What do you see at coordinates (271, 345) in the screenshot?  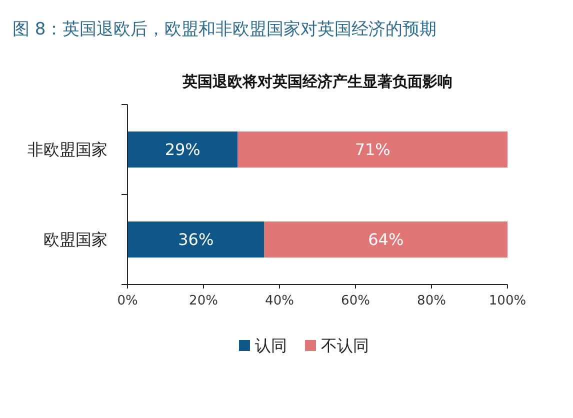 I see `legend-label: 认同` at bounding box center [271, 345].